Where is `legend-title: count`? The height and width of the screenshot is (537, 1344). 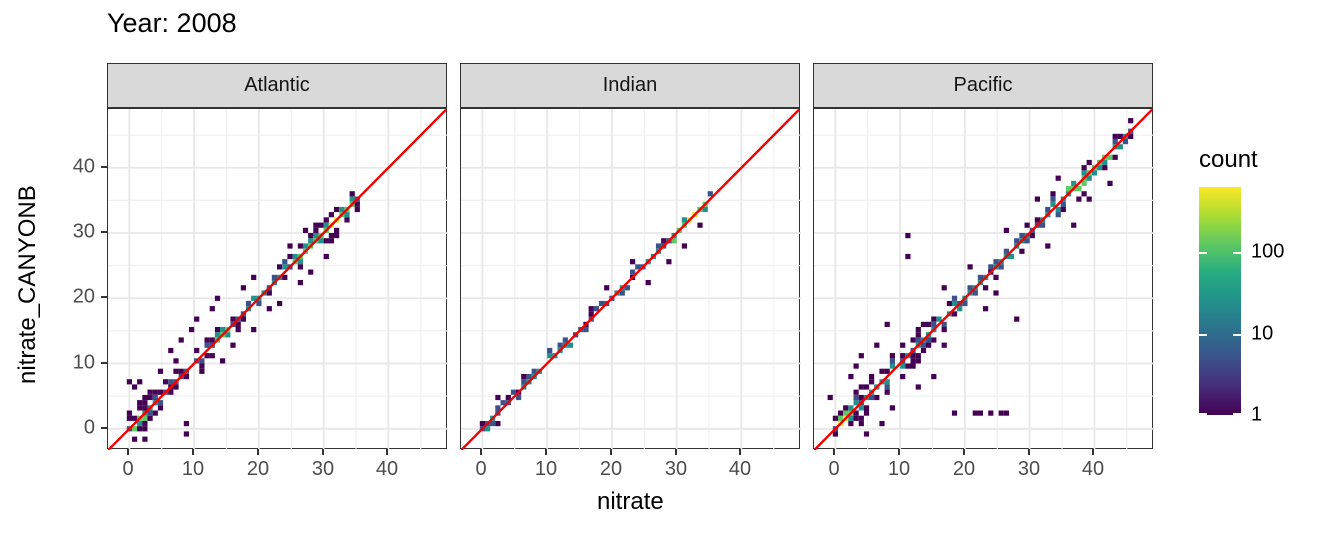 legend-title: count is located at coordinates (1228, 159).